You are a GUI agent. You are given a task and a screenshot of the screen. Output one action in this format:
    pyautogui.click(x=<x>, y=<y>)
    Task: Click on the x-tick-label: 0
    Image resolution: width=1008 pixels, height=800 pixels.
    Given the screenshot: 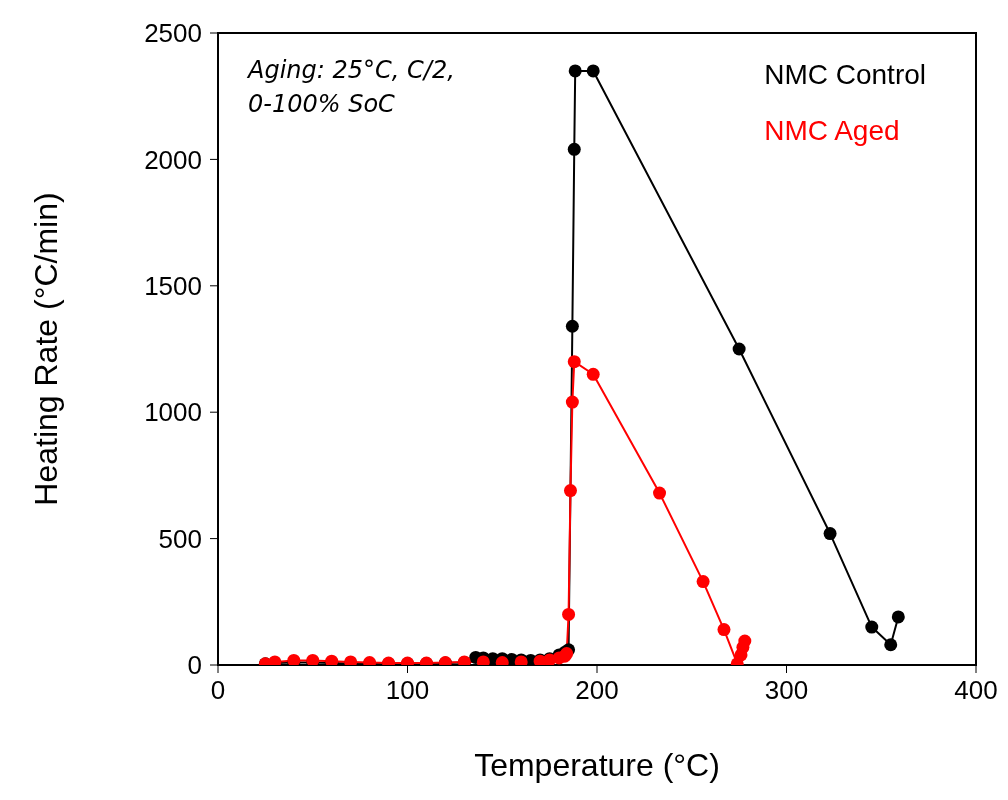 What is the action you would take?
    pyautogui.click(x=218, y=690)
    